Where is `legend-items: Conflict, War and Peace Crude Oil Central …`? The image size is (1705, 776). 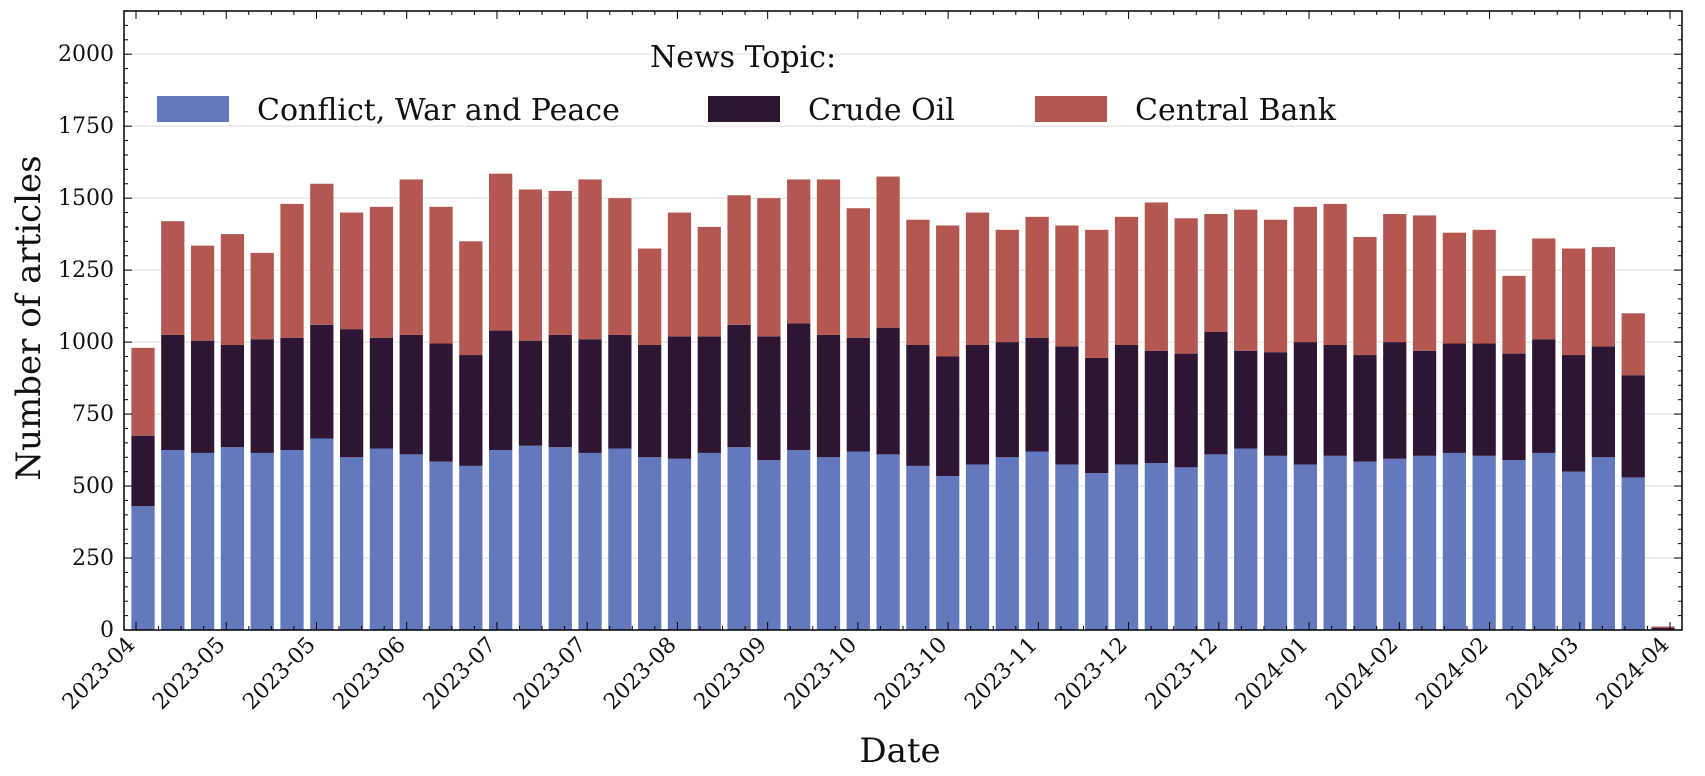 legend-items: Conflict, War and Peace Crude Oil Central … is located at coordinates (747, 110).